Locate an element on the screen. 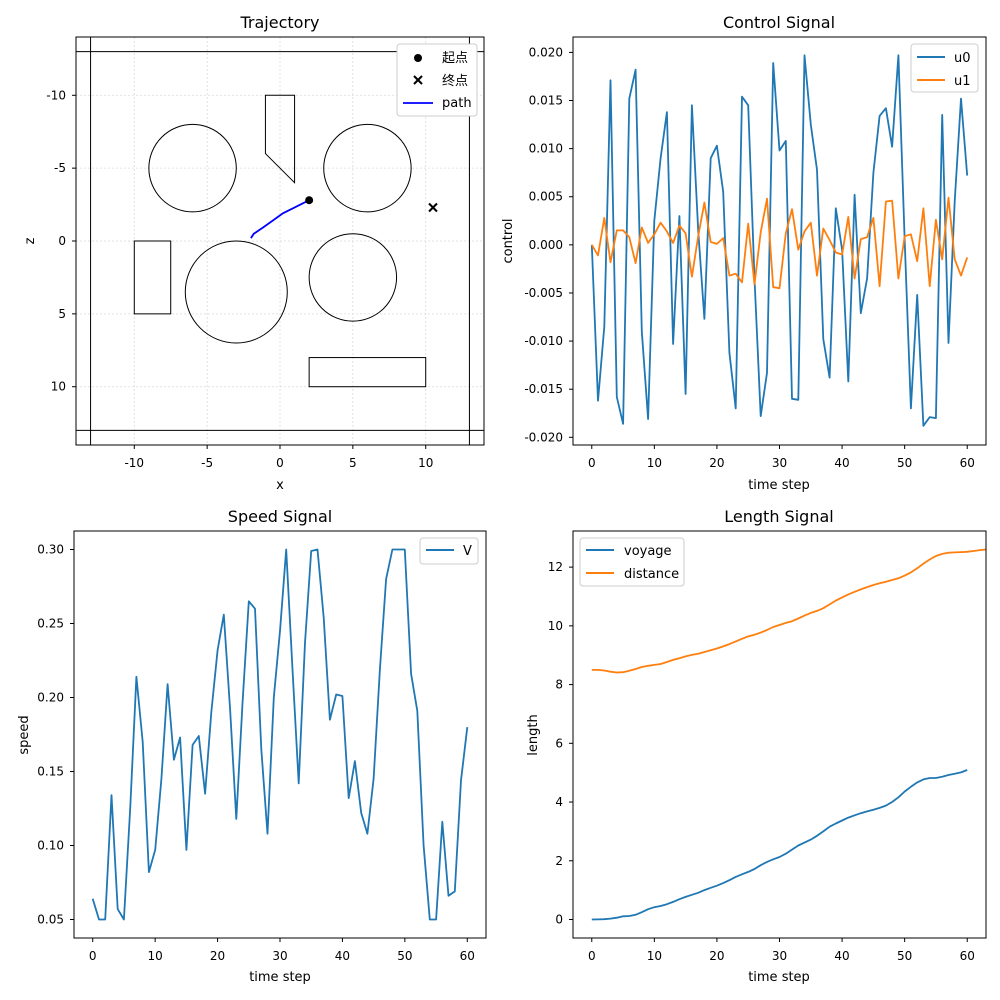 The image size is (1000, 1000). control-series-u1-line is located at coordinates (780, 243).